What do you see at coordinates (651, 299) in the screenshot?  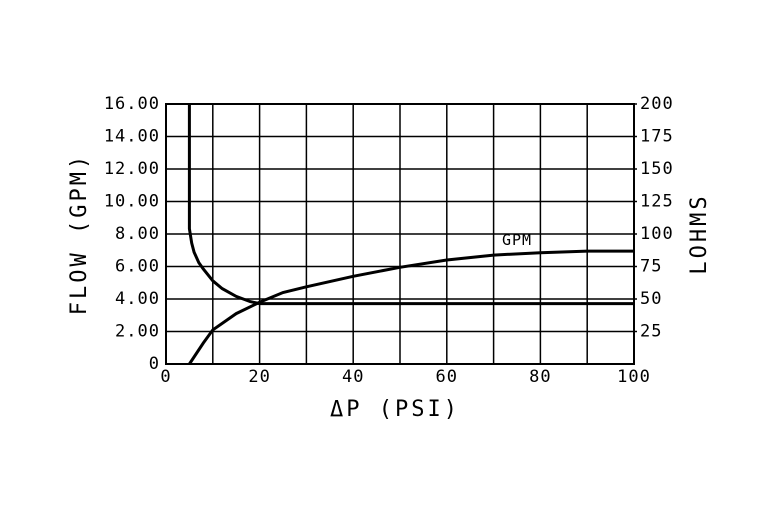 I see `y2-tick-label: 50` at bounding box center [651, 299].